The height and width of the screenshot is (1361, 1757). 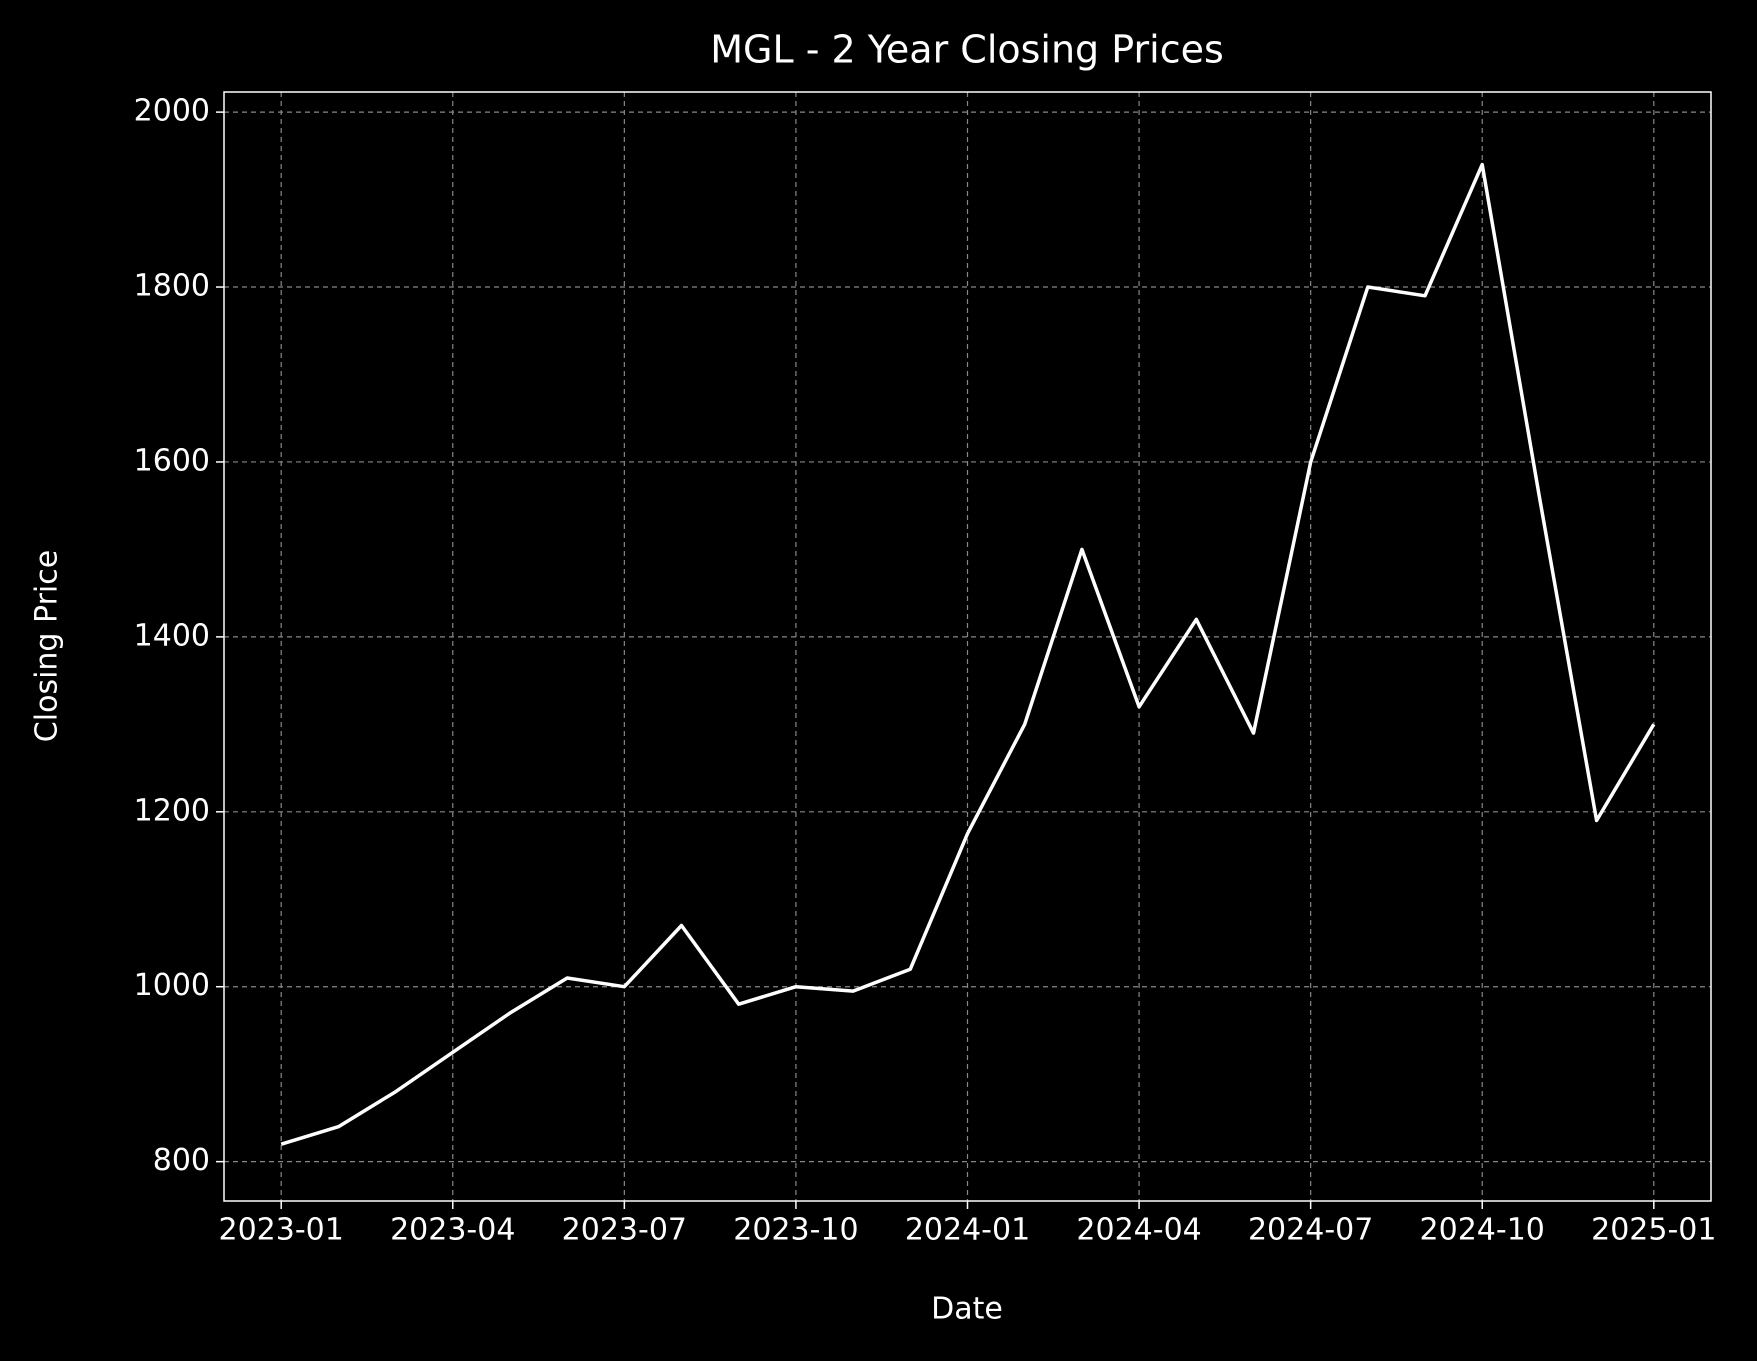 I want to click on y-tick-label: 1800, so click(x=172, y=286).